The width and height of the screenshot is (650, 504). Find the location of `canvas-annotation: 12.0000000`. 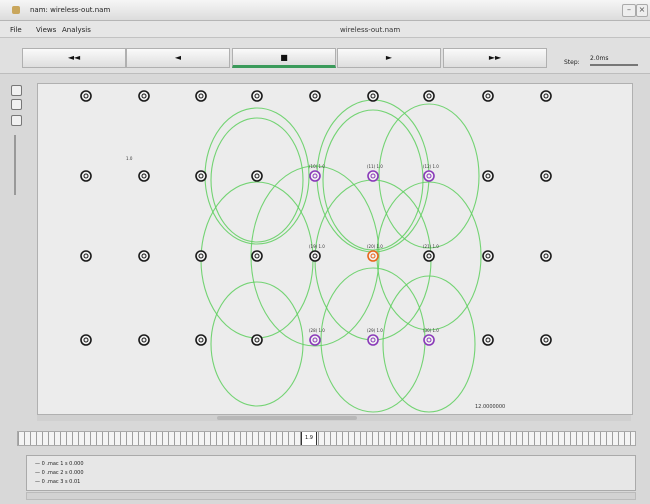

canvas-annotation: 12.0000000 is located at coordinates (490, 407).